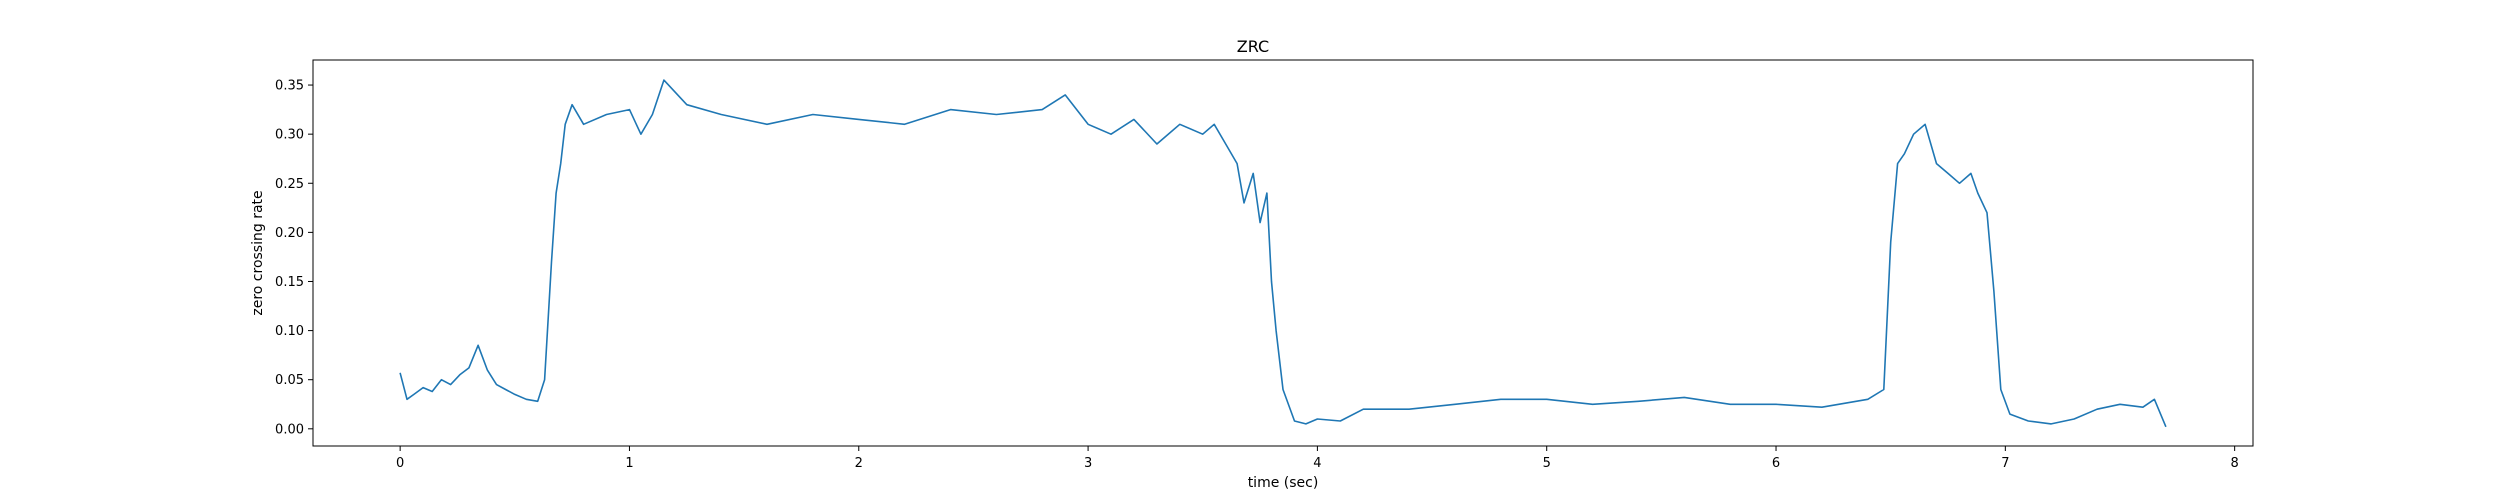 The image size is (2500, 500). I want to click on x-tick-label: 7, so click(2005, 463).